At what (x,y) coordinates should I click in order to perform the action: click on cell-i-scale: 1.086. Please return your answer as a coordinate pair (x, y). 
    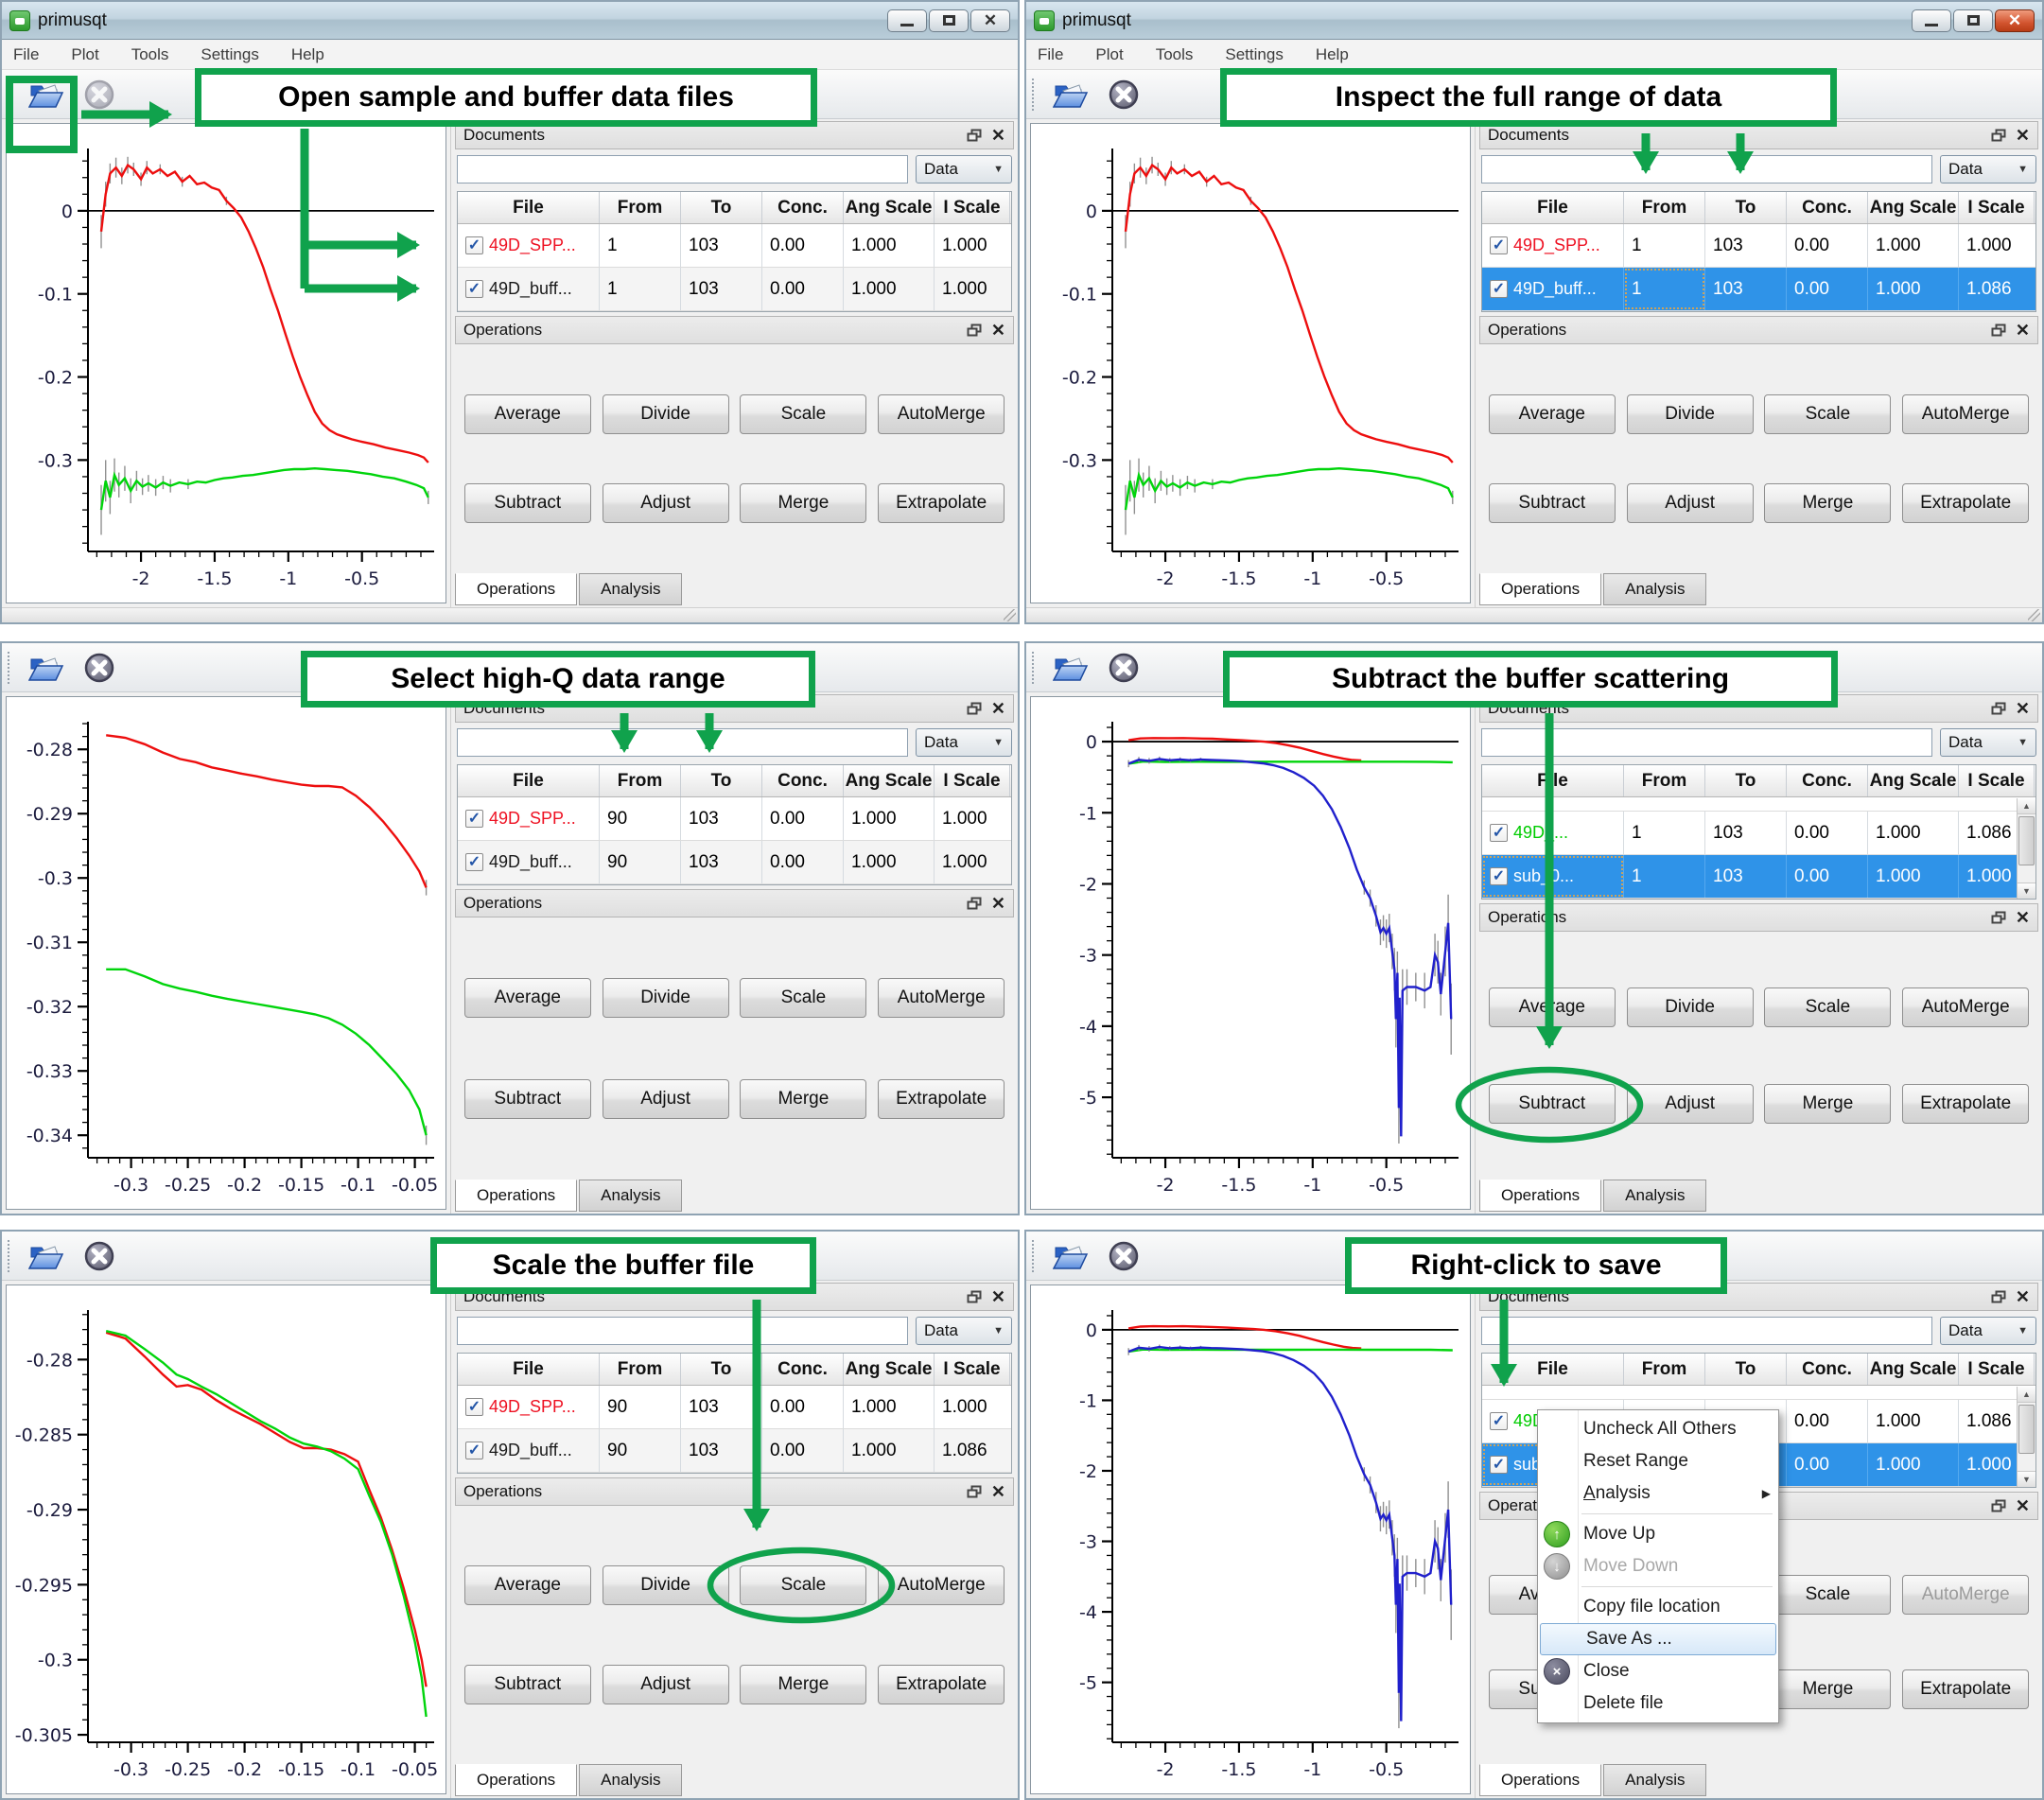
    Looking at the image, I should click on (1989, 1420).